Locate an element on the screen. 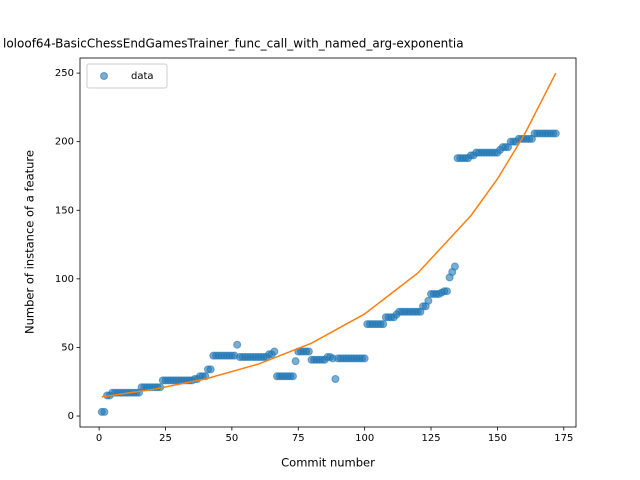 The width and height of the screenshot is (640, 480). x-axis-label: Commit number is located at coordinates (328, 463).